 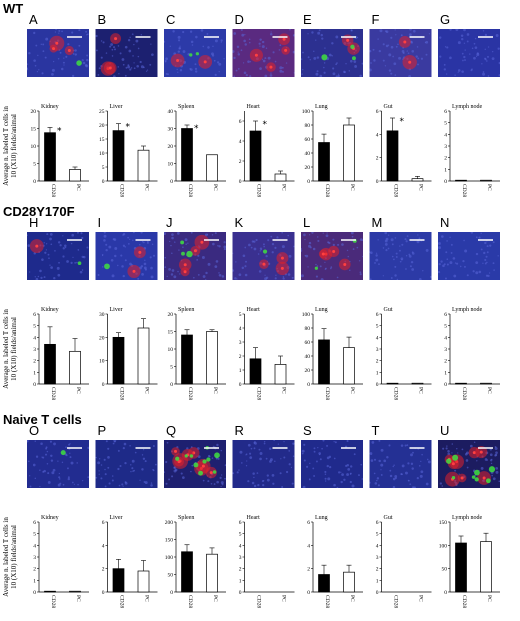 I want to click on significance-star: *, so click(x=196, y=129).